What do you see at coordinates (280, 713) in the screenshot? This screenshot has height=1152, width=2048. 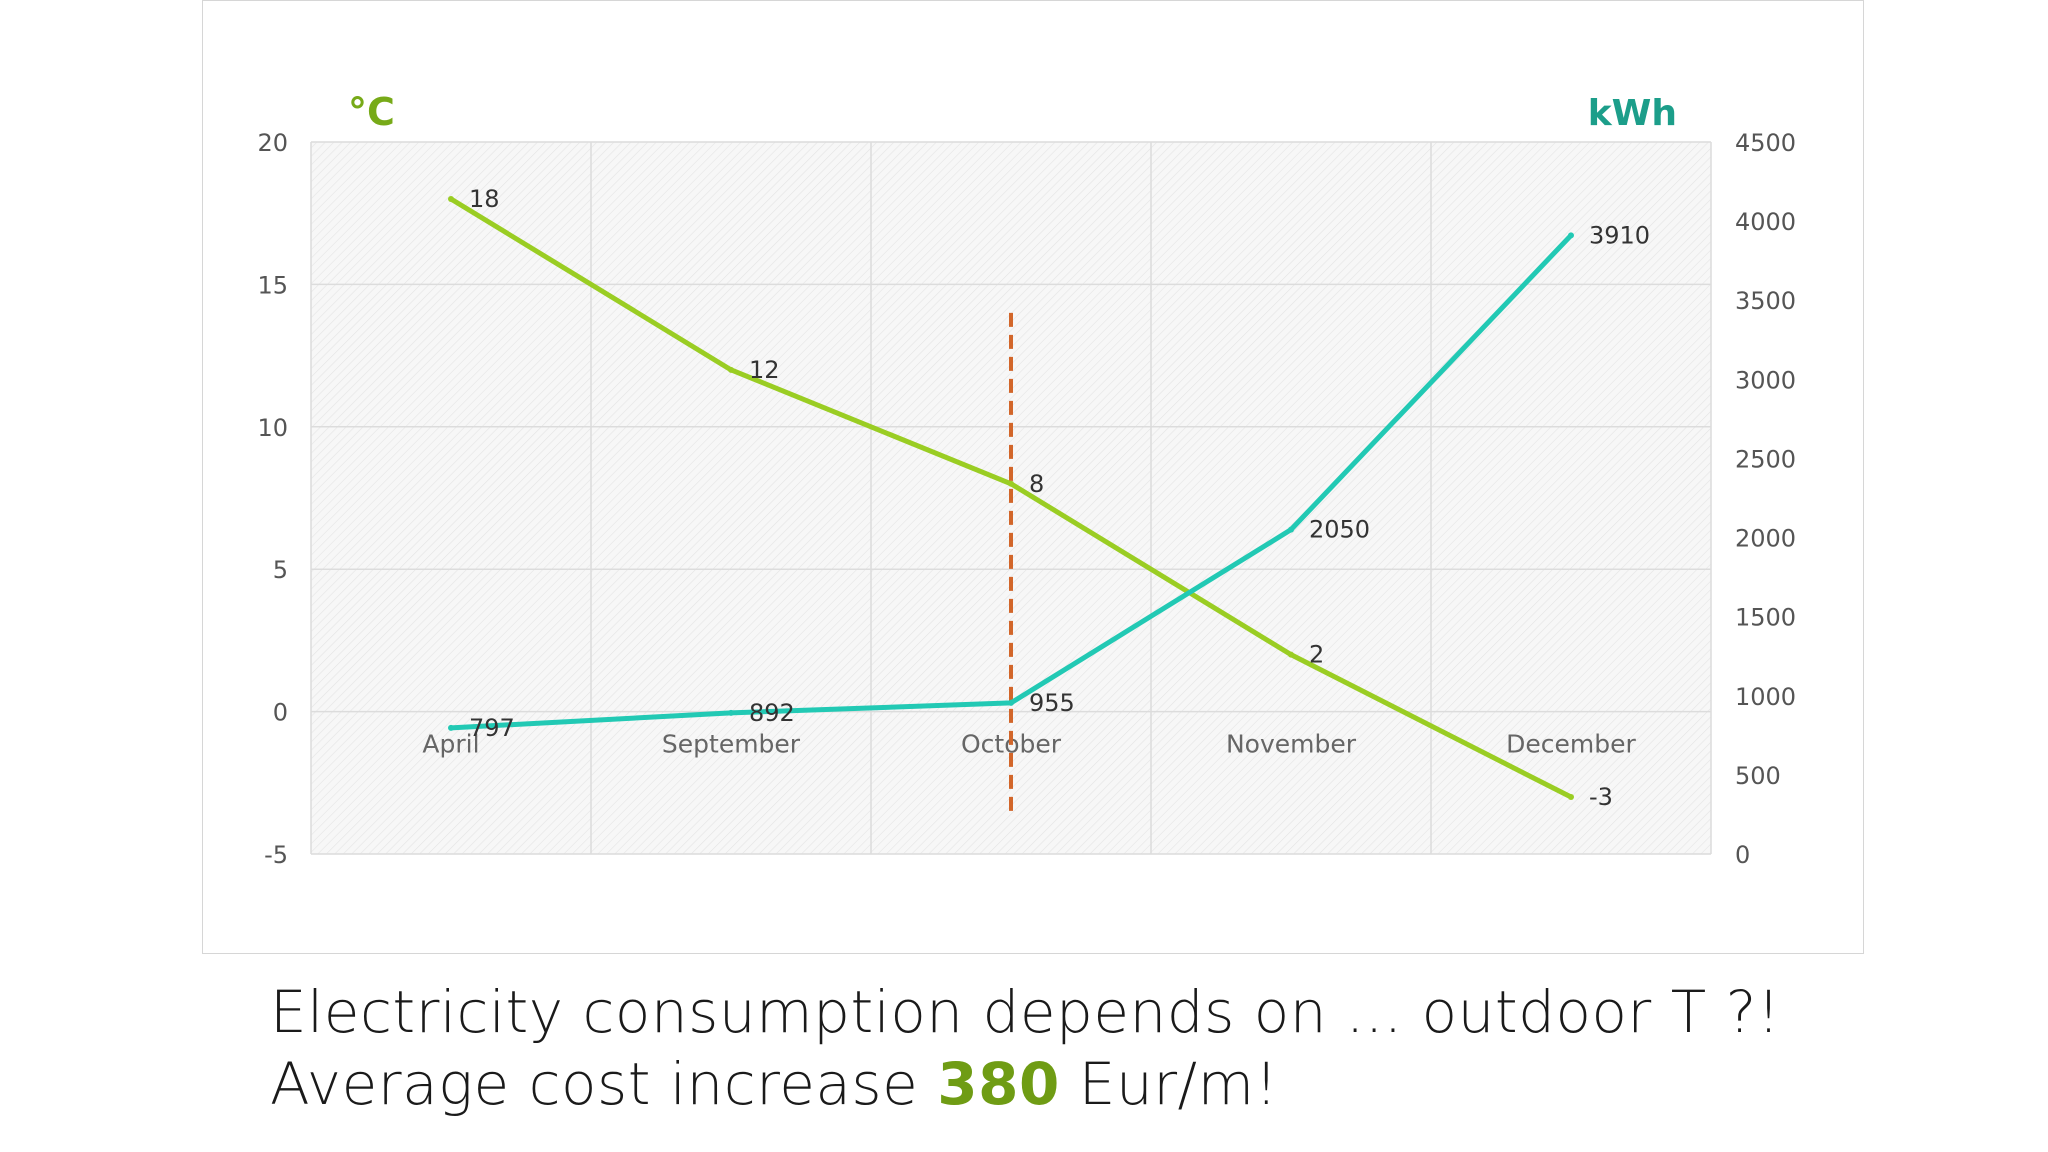 I see `y-left-tick-label: 0` at bounding box center [280, 713].